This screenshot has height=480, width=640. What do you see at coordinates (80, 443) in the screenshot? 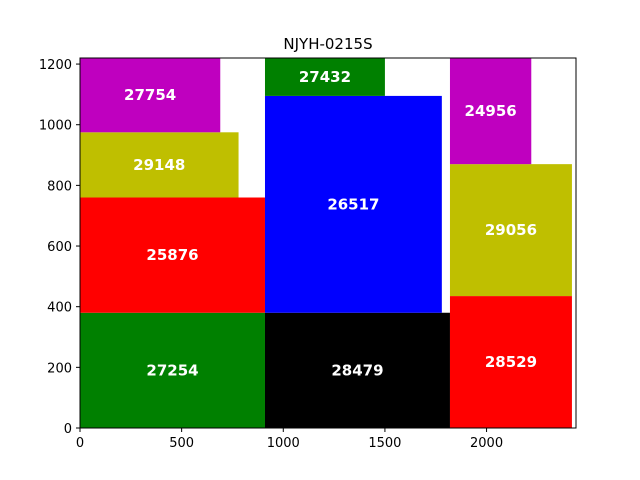
I see `x-tick-label: 0` at bounding box center [80, 443].